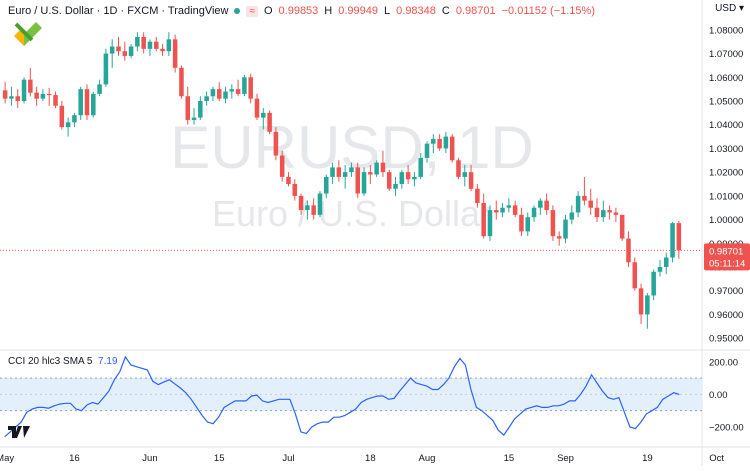 The height and width of the screenshot is (471, 750). I want to click on price-tick-label: 1.01000, so click(726, 196).